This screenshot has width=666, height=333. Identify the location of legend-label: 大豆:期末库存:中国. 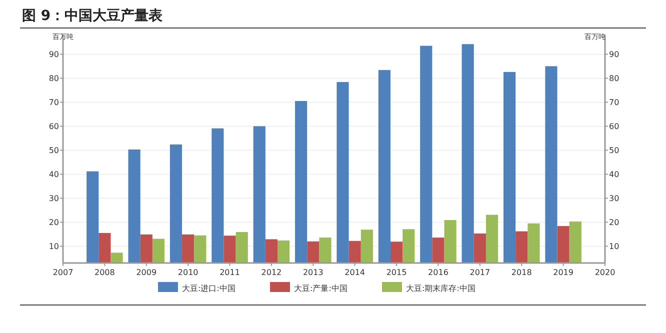
(441, 288).